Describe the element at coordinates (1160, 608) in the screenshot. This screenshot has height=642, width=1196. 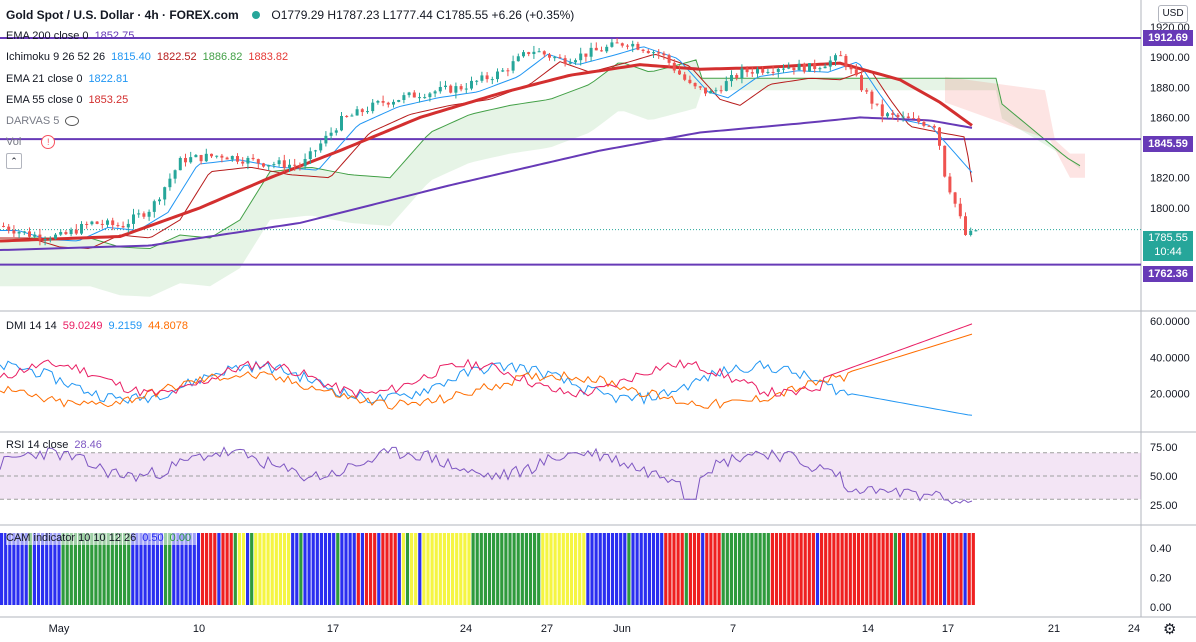
I see `cam-tick-label: 0.00` at that location.